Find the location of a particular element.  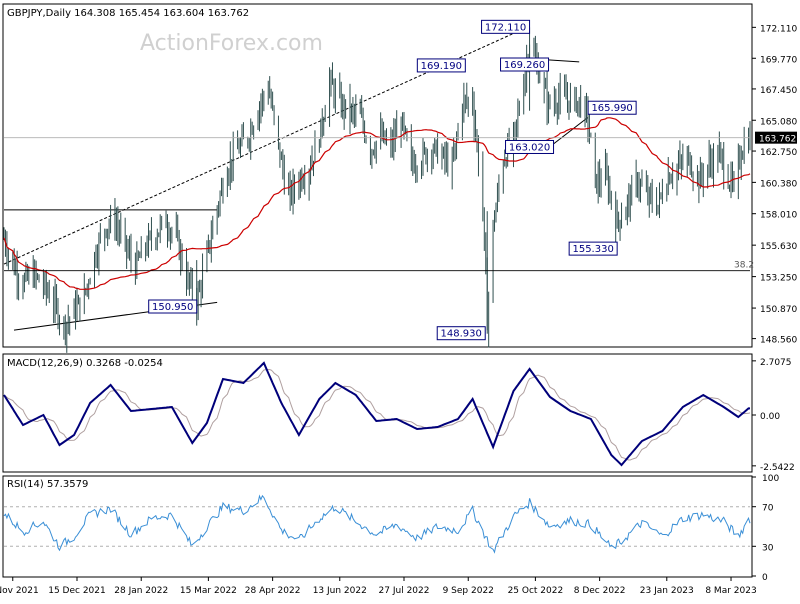

rsi-line is located at coordinates (377, 524).